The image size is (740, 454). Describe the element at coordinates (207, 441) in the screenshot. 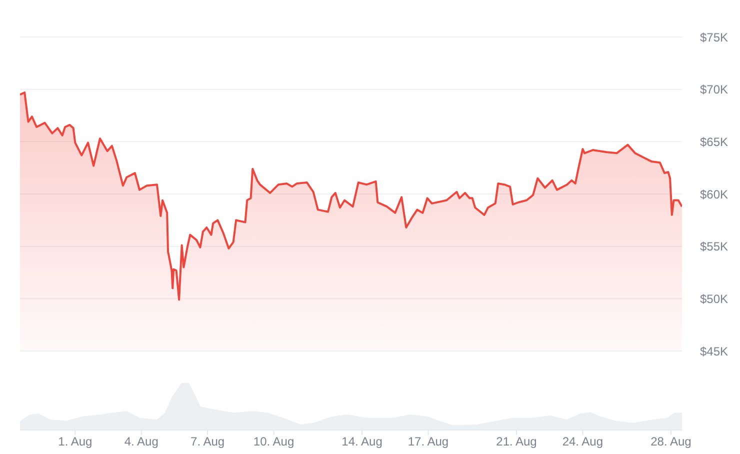

I see `x-tick-label: 7. Aug` at that location.